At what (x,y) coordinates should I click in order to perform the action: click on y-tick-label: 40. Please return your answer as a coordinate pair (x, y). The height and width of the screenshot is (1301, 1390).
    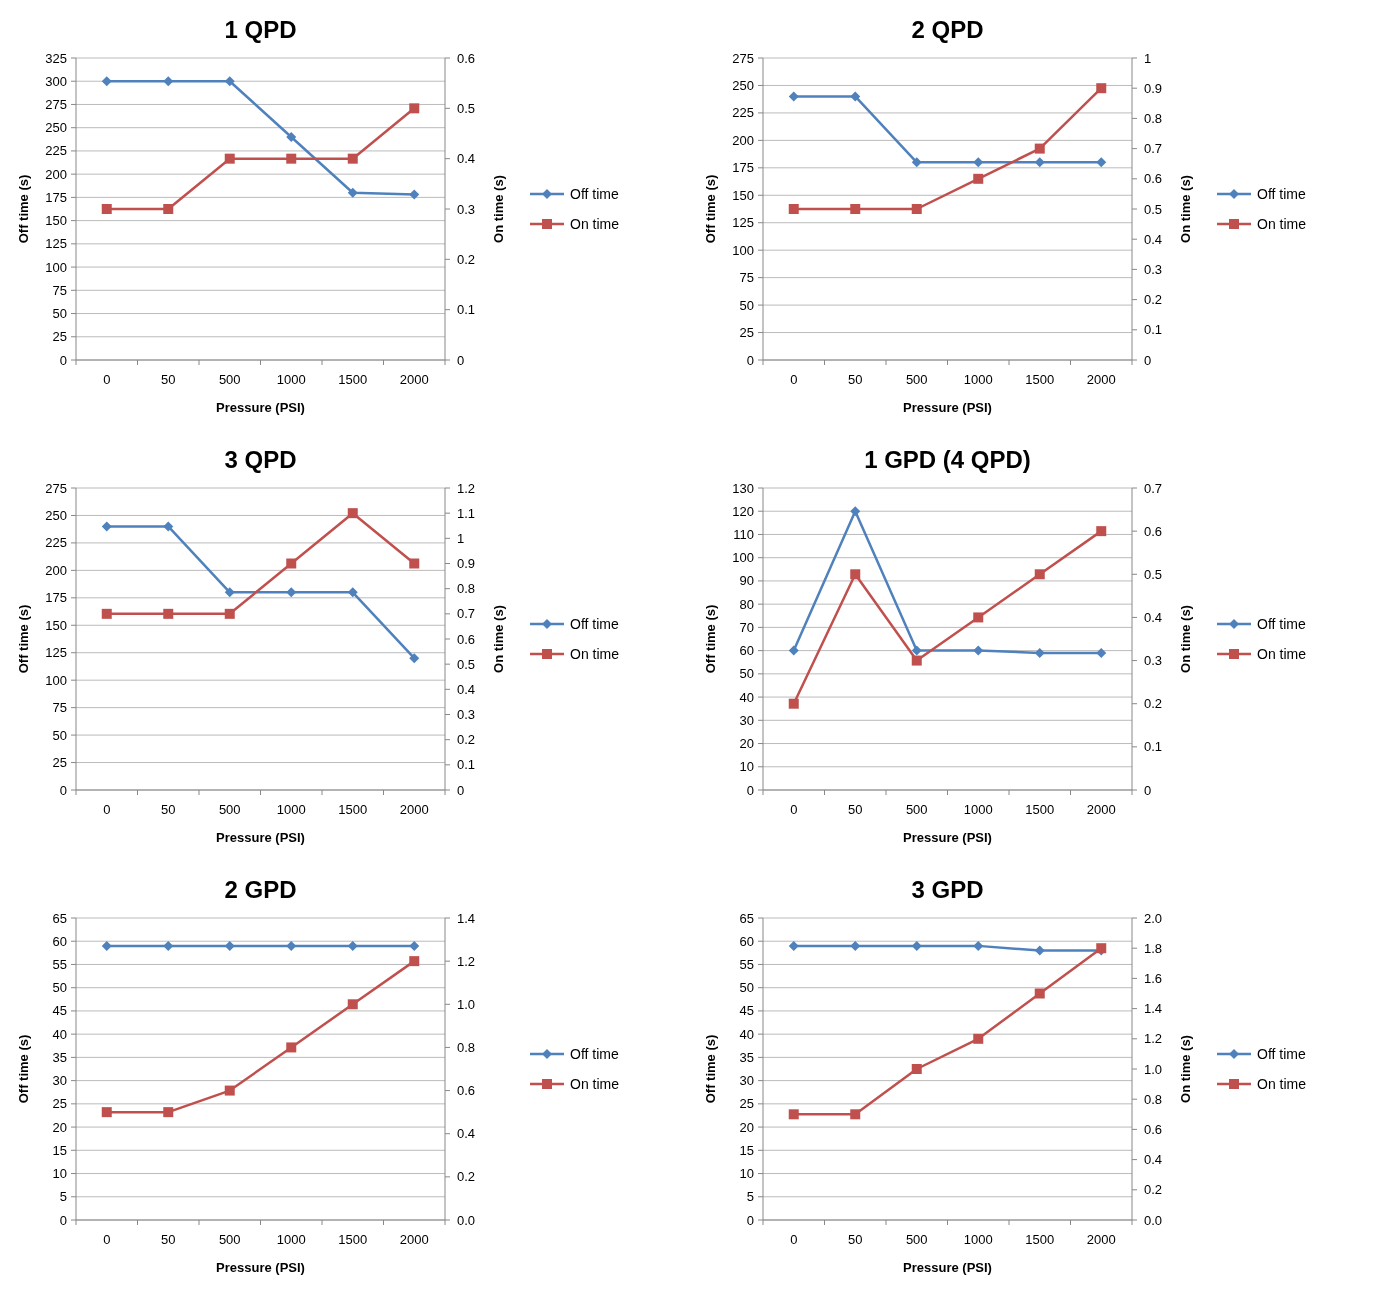
    Looking at the image, I should click on (59, 1034).